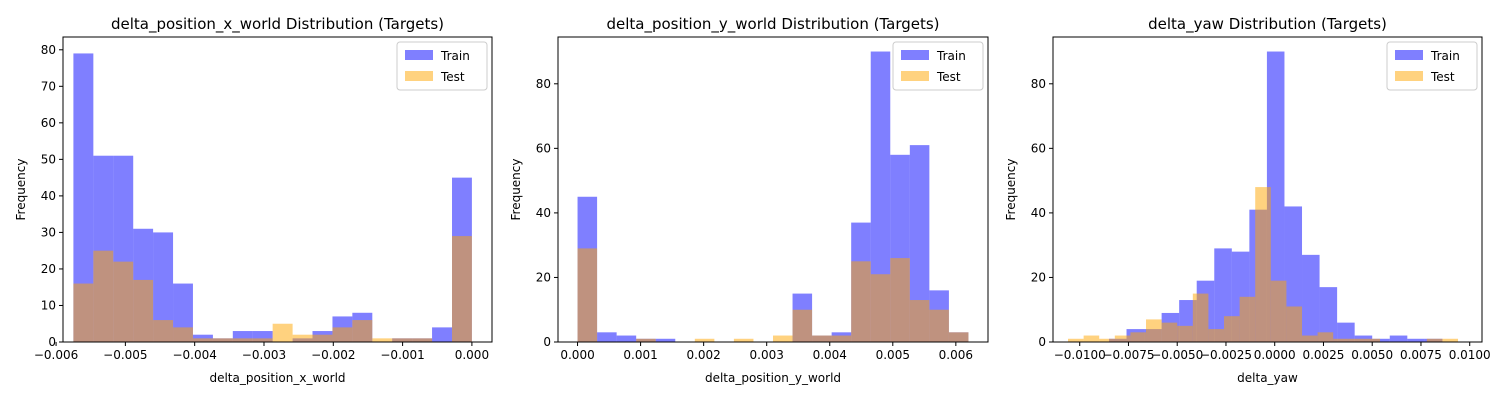 Image resolution: width=1500 pixels, height=400 pixels. I want to click on x-tick-label: 0.003, so click(767, 355).